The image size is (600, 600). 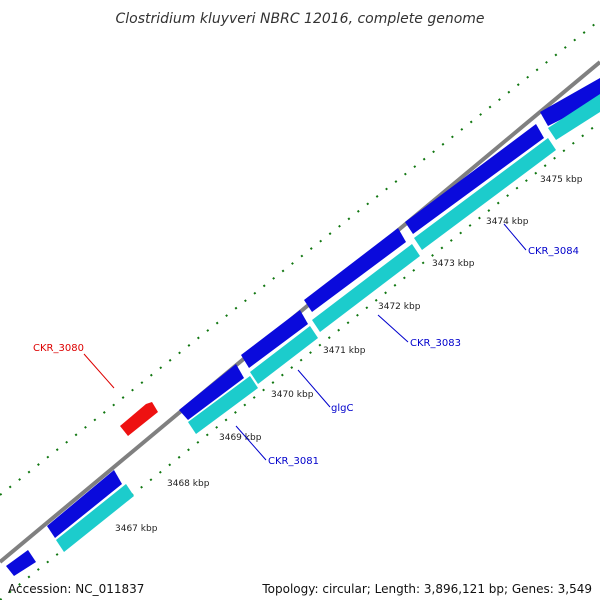 What do you see at coordinates (344, 351) in the screenshot?
I see `tick-label: 3471 kbp` at bounding box center [344, 351].